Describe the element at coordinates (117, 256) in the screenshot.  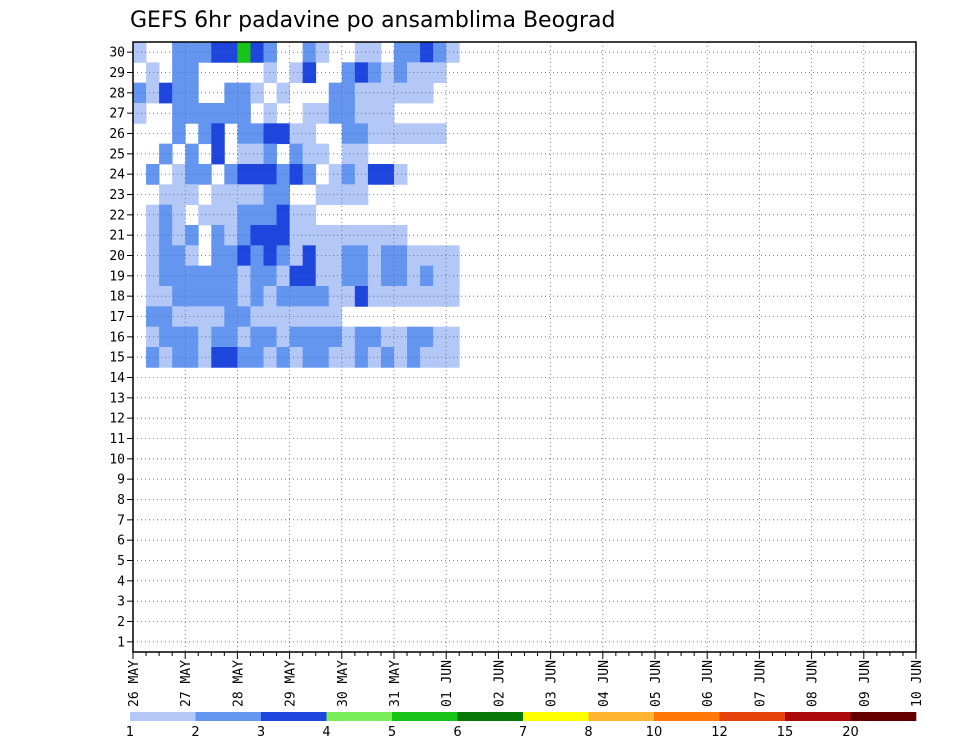
I see `y-tick-label: 20` at that location.